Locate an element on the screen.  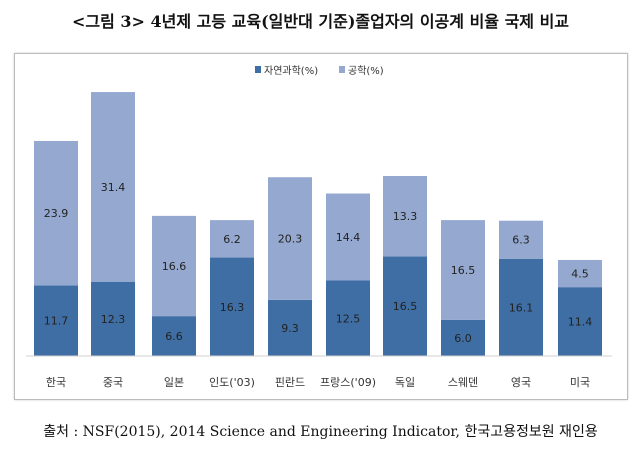
data-label: 20.3 is located at coordinates (290, 239).